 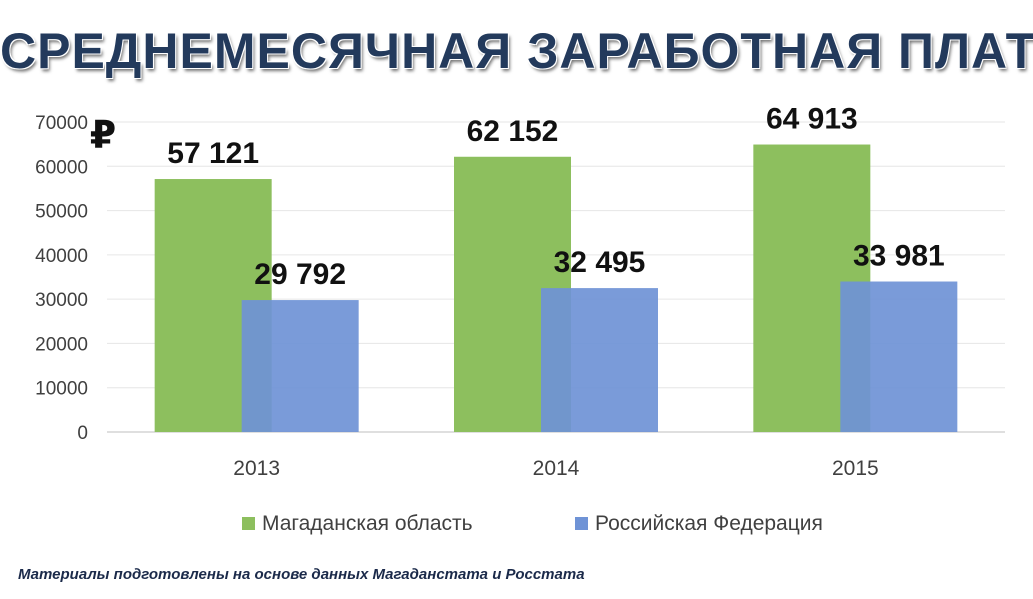 I want to click on legend-label: Российская Федерация, so click(x=709, y=523).